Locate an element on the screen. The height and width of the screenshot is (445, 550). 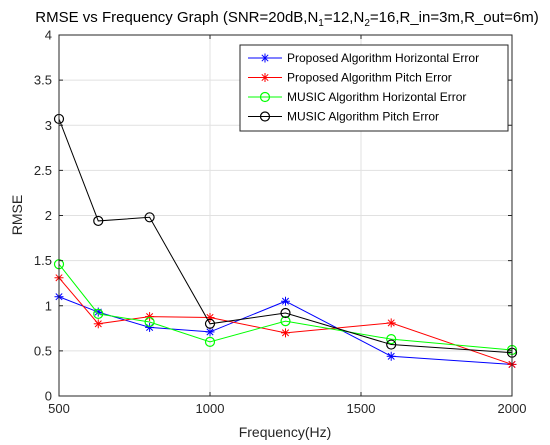
legend-item: Proposed Algorithm Pitch Error is located at coordinates (350, 78).